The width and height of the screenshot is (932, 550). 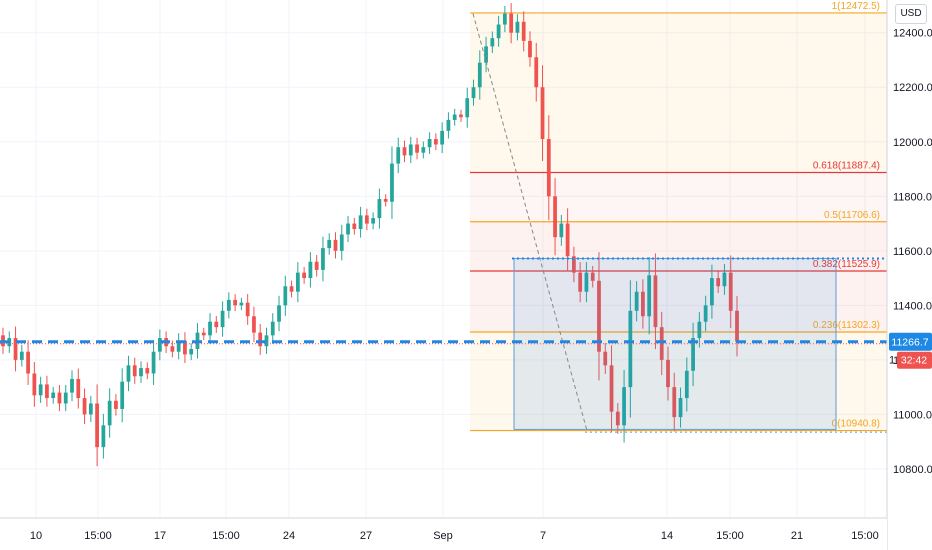 I want to click on x-tick-label: 7, so click(x=543, y=536).